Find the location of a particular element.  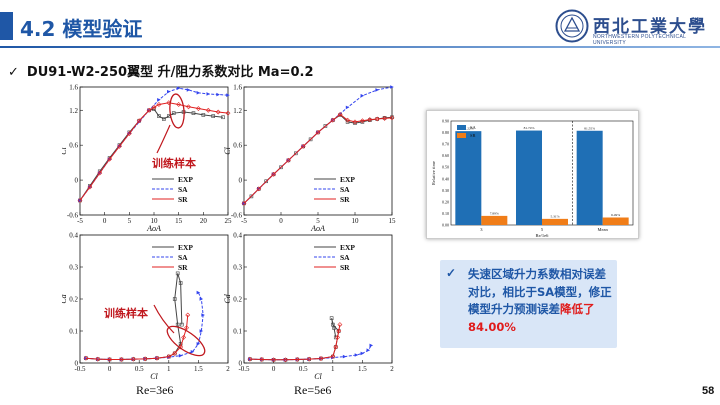

y-tick-label: 1.2 is located at coordinates (237, 111).